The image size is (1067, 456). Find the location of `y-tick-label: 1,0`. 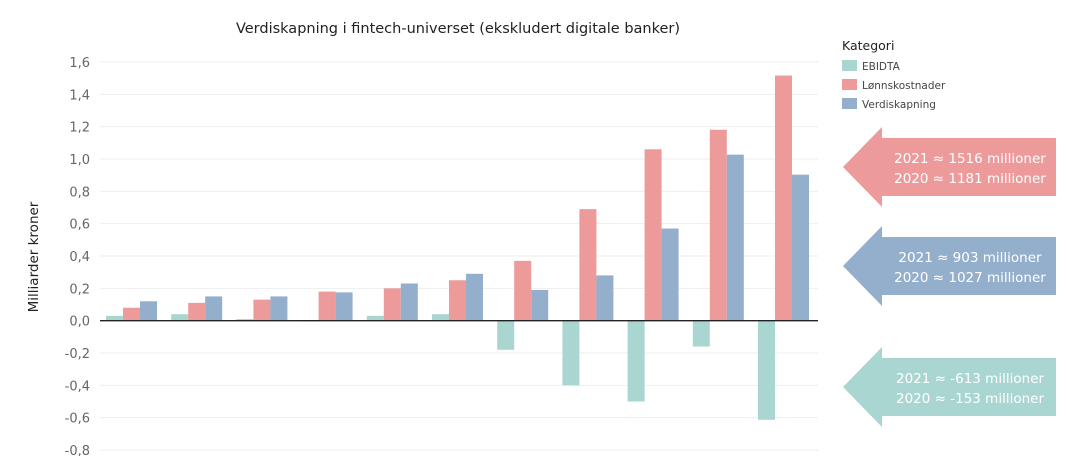

y-tick-label: 1,0 is located at coordinates (79, 160).